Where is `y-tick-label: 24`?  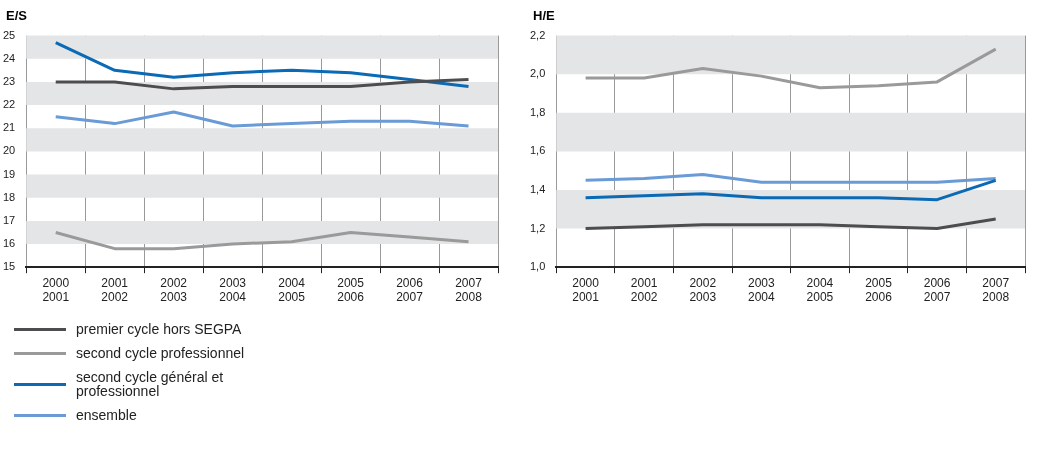 y-tick-label: 24 is located at coordinates (9, 57).